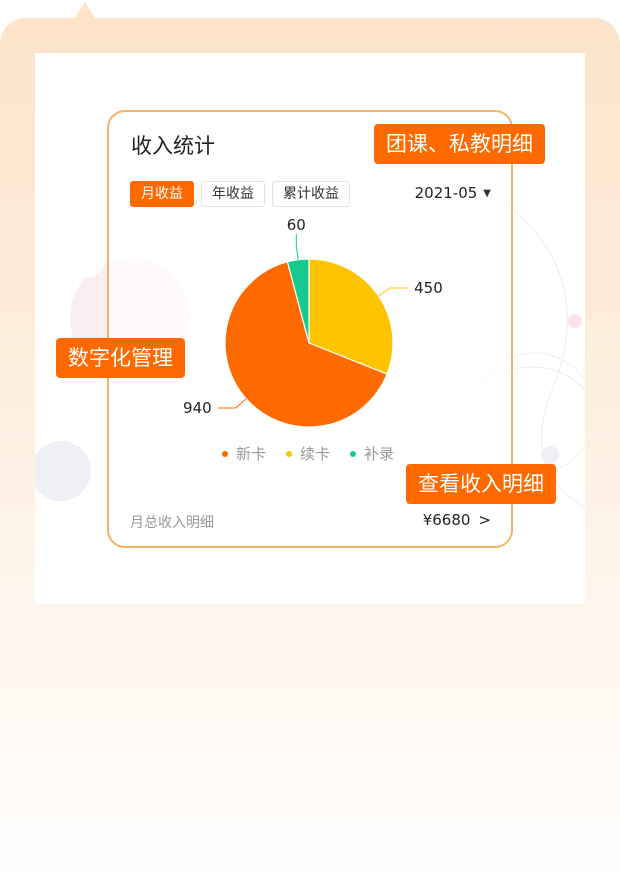  I want to click on tag-view-income-detail: 查看收入明细, so click(481, 484).